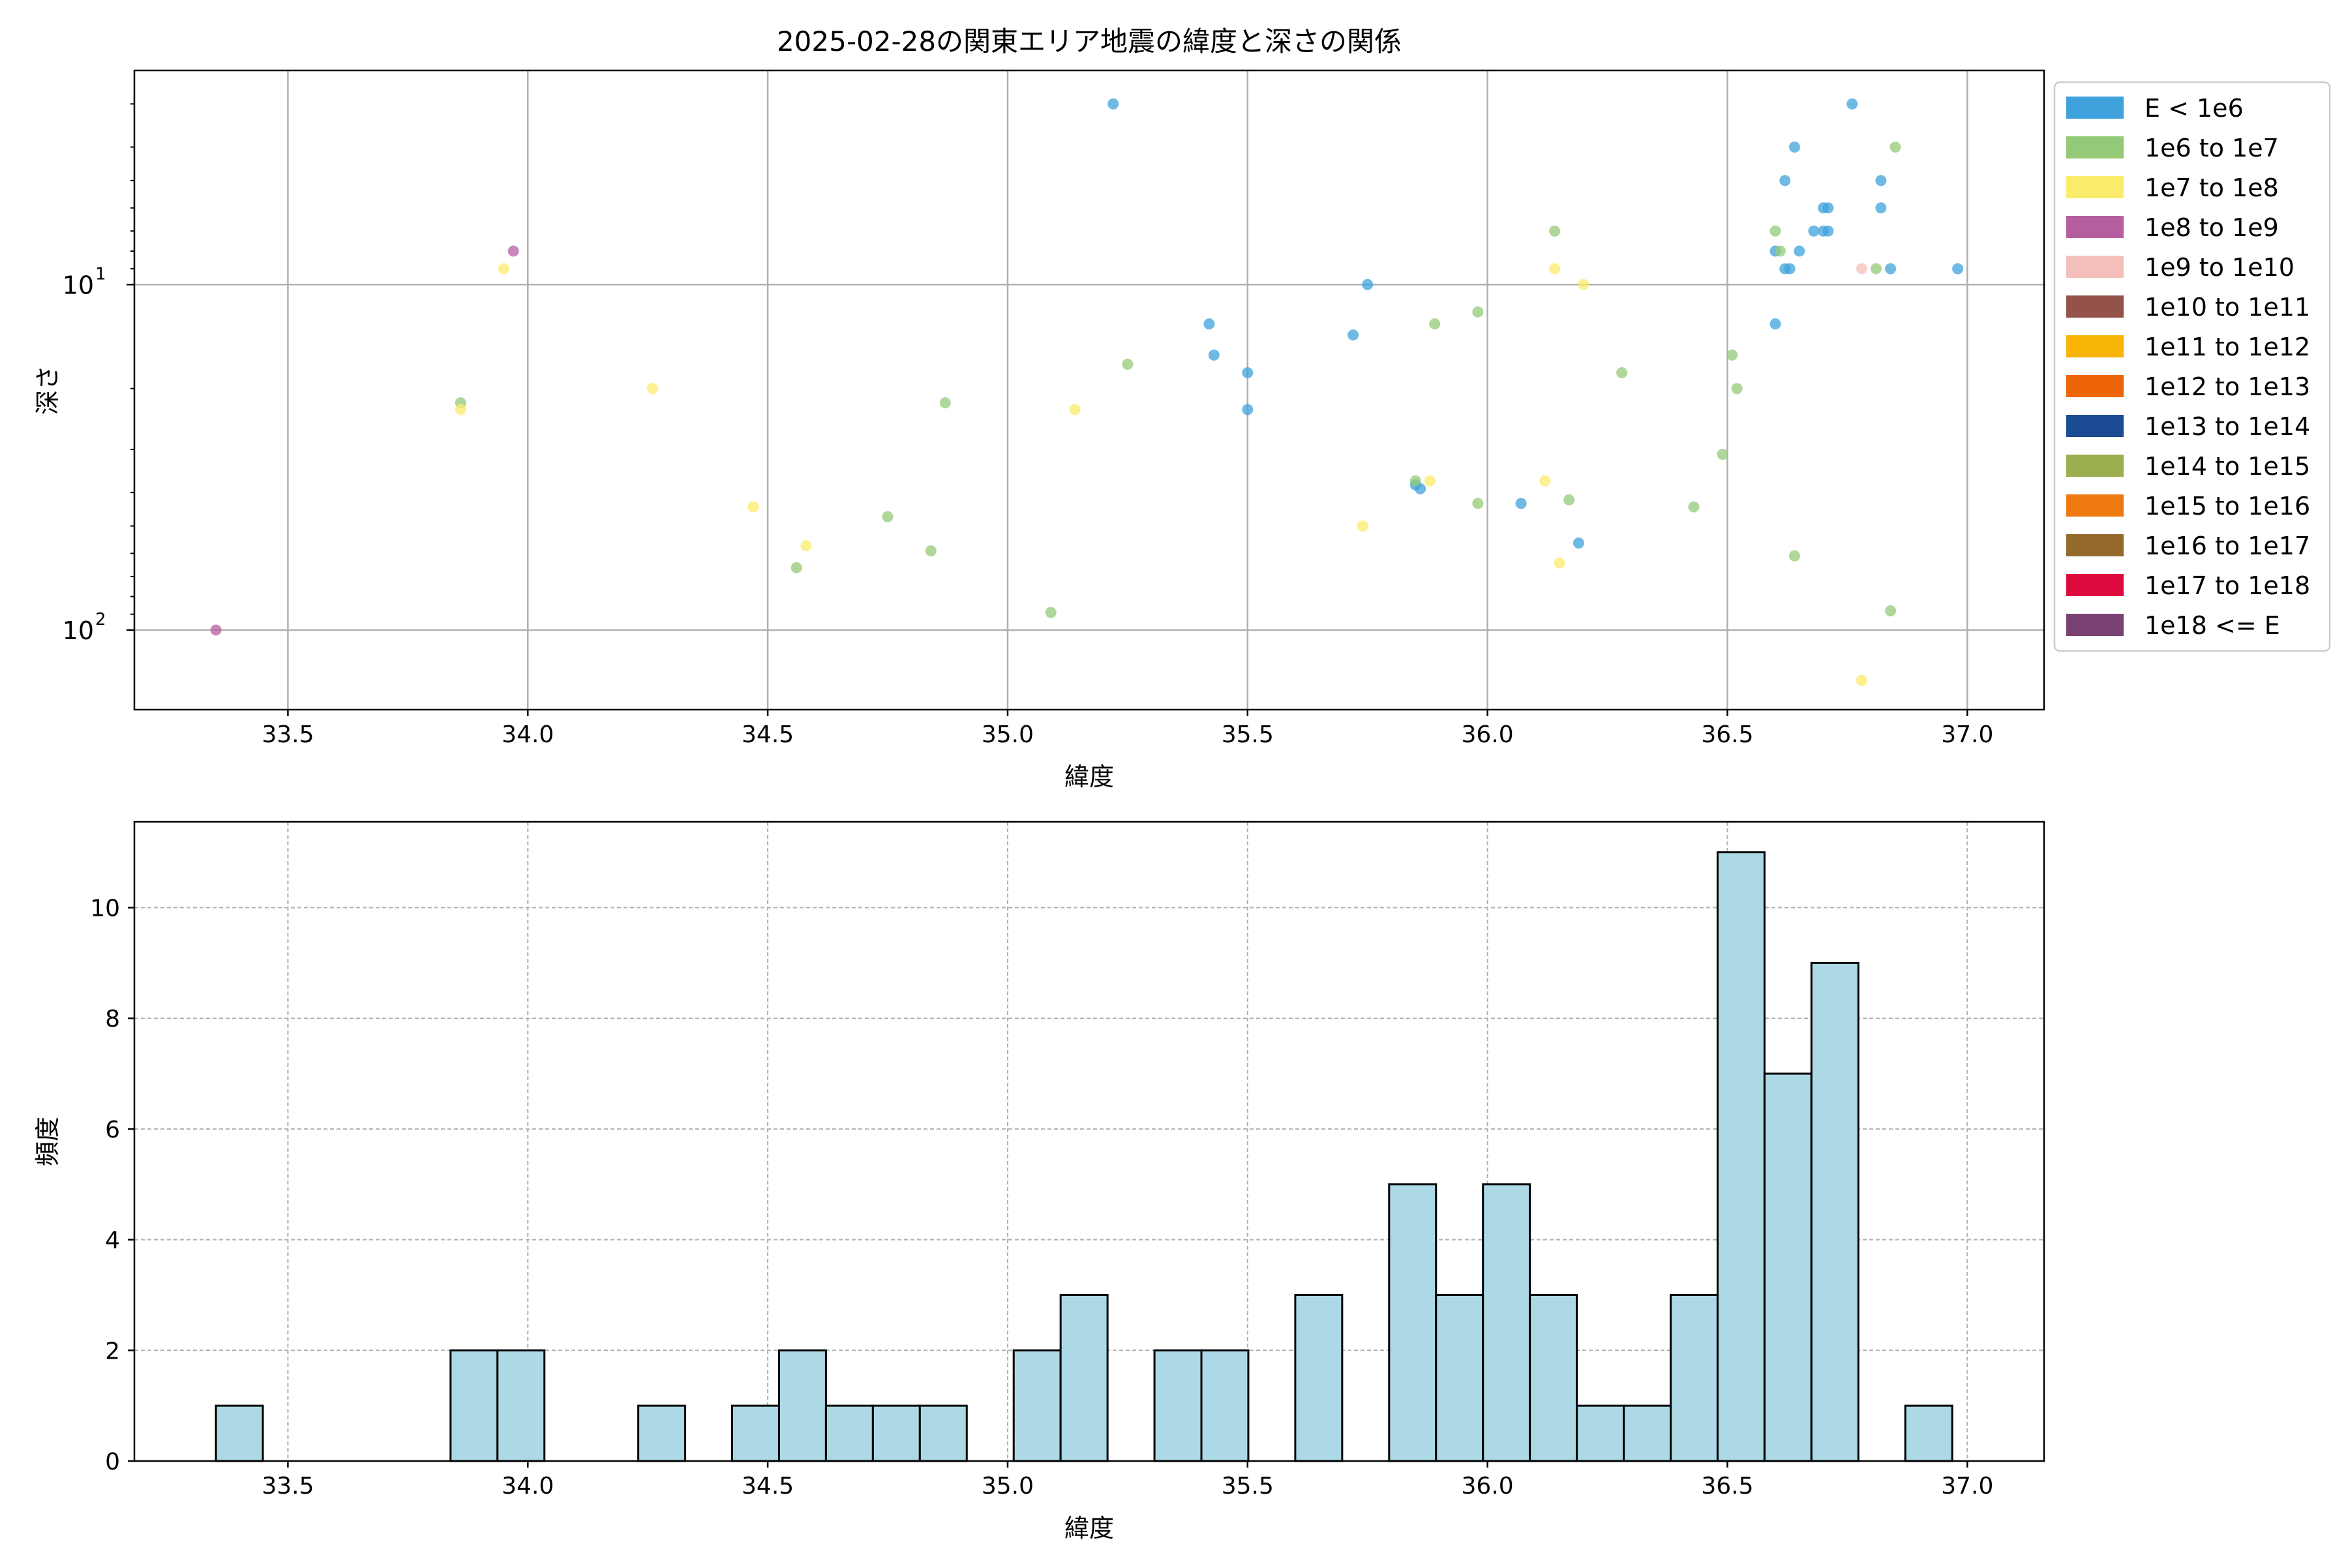 This screenshot has height=1568, width=2348. What do you see at coordinates (2192, 366) in the screenshot?
I see `legend-box` at bounding box center [2192, 366].